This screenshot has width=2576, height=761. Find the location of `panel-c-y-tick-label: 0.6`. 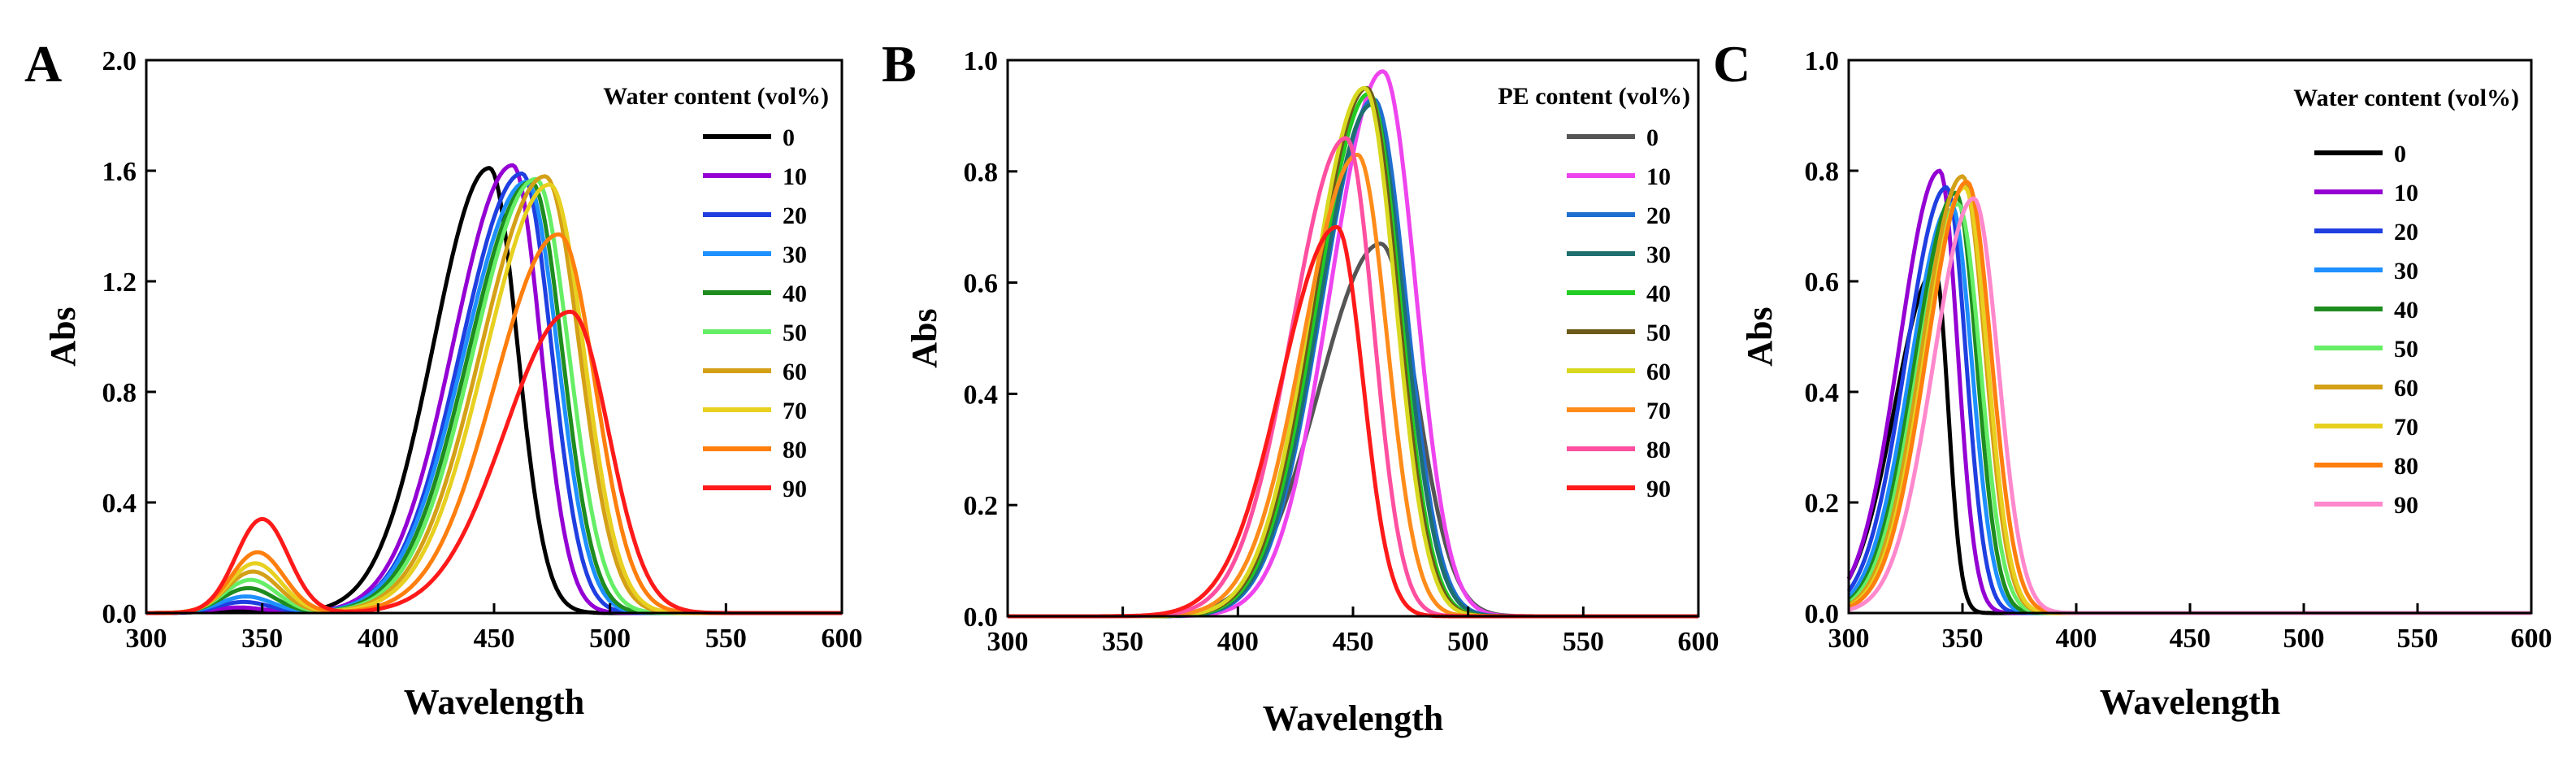

panel-c-y-tick-label: 0.6 is located at coordinates (1822, 282).